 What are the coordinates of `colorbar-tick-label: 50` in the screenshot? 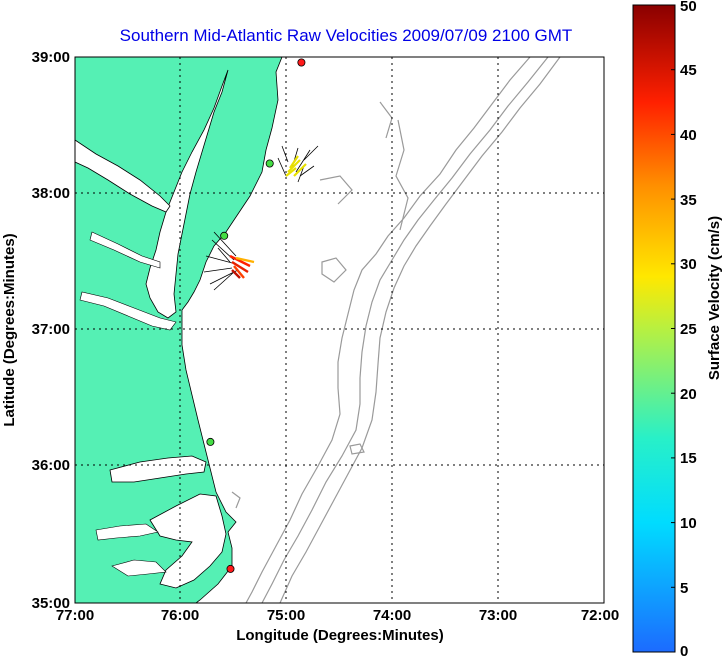 It's located at (688, 7).